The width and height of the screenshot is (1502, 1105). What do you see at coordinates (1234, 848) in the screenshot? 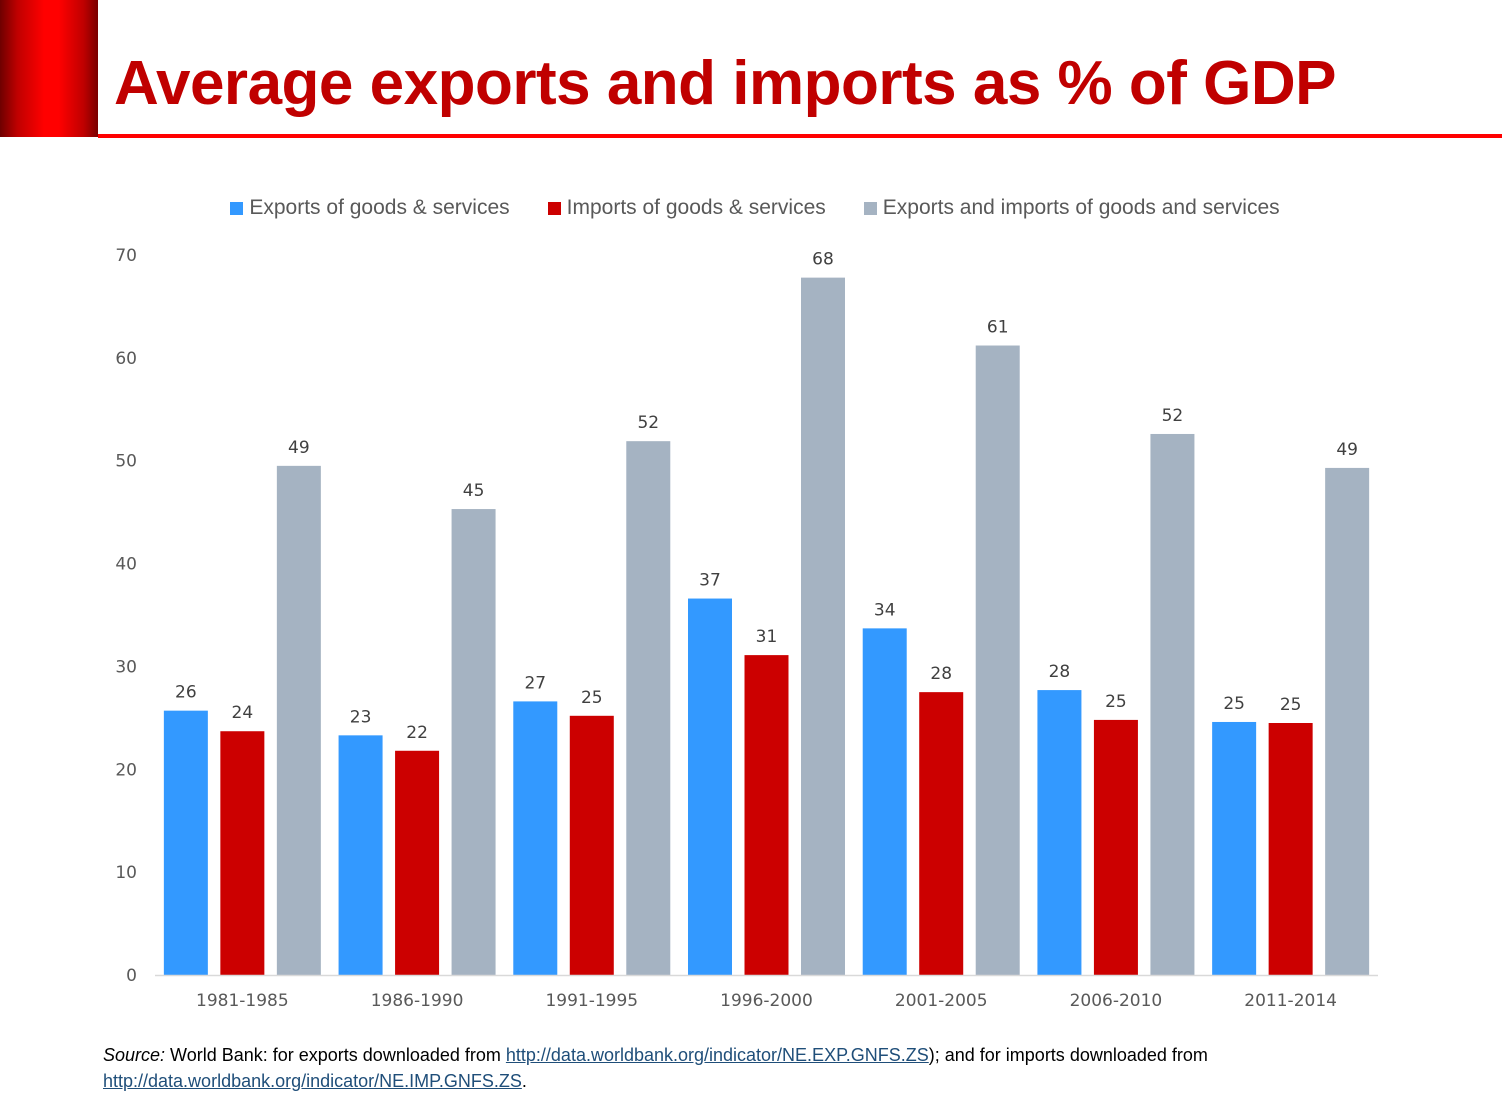
I see `bar-exports-2011-2014` at bounding box center [1234, 848].